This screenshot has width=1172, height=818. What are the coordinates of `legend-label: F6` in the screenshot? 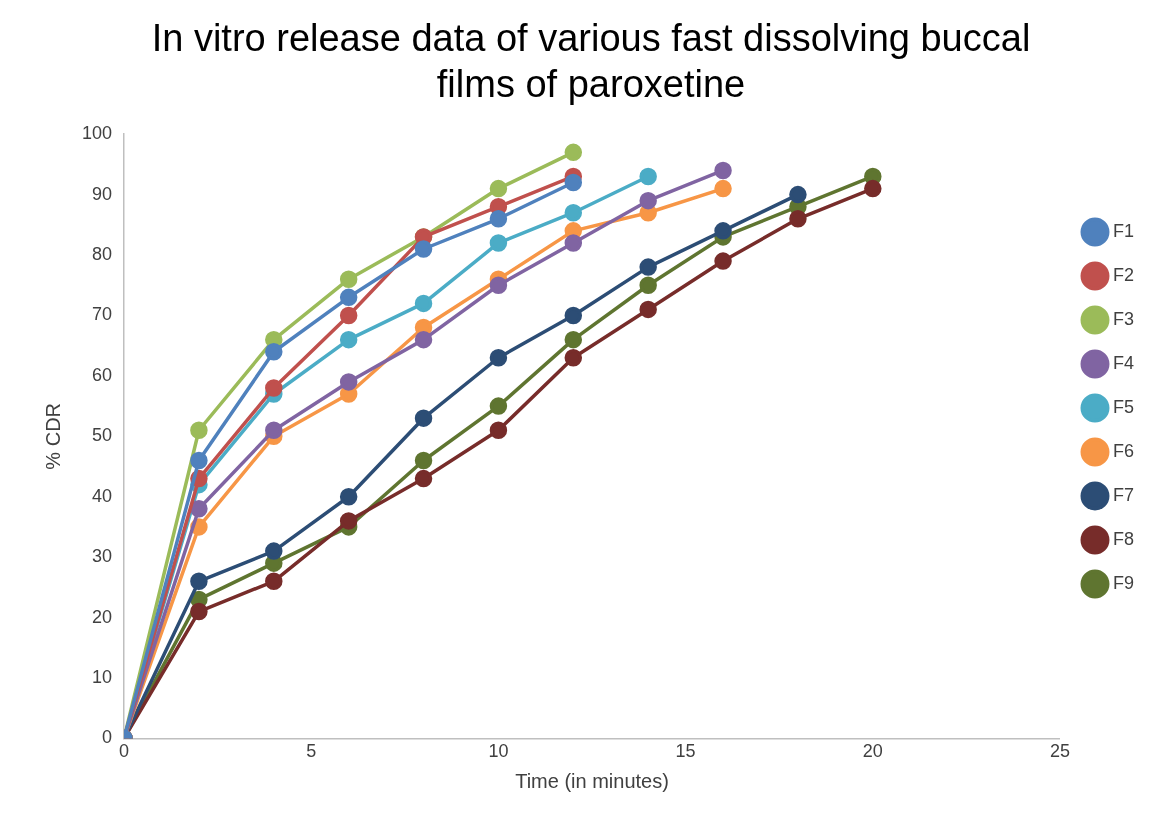 It's located at (1123, 450).